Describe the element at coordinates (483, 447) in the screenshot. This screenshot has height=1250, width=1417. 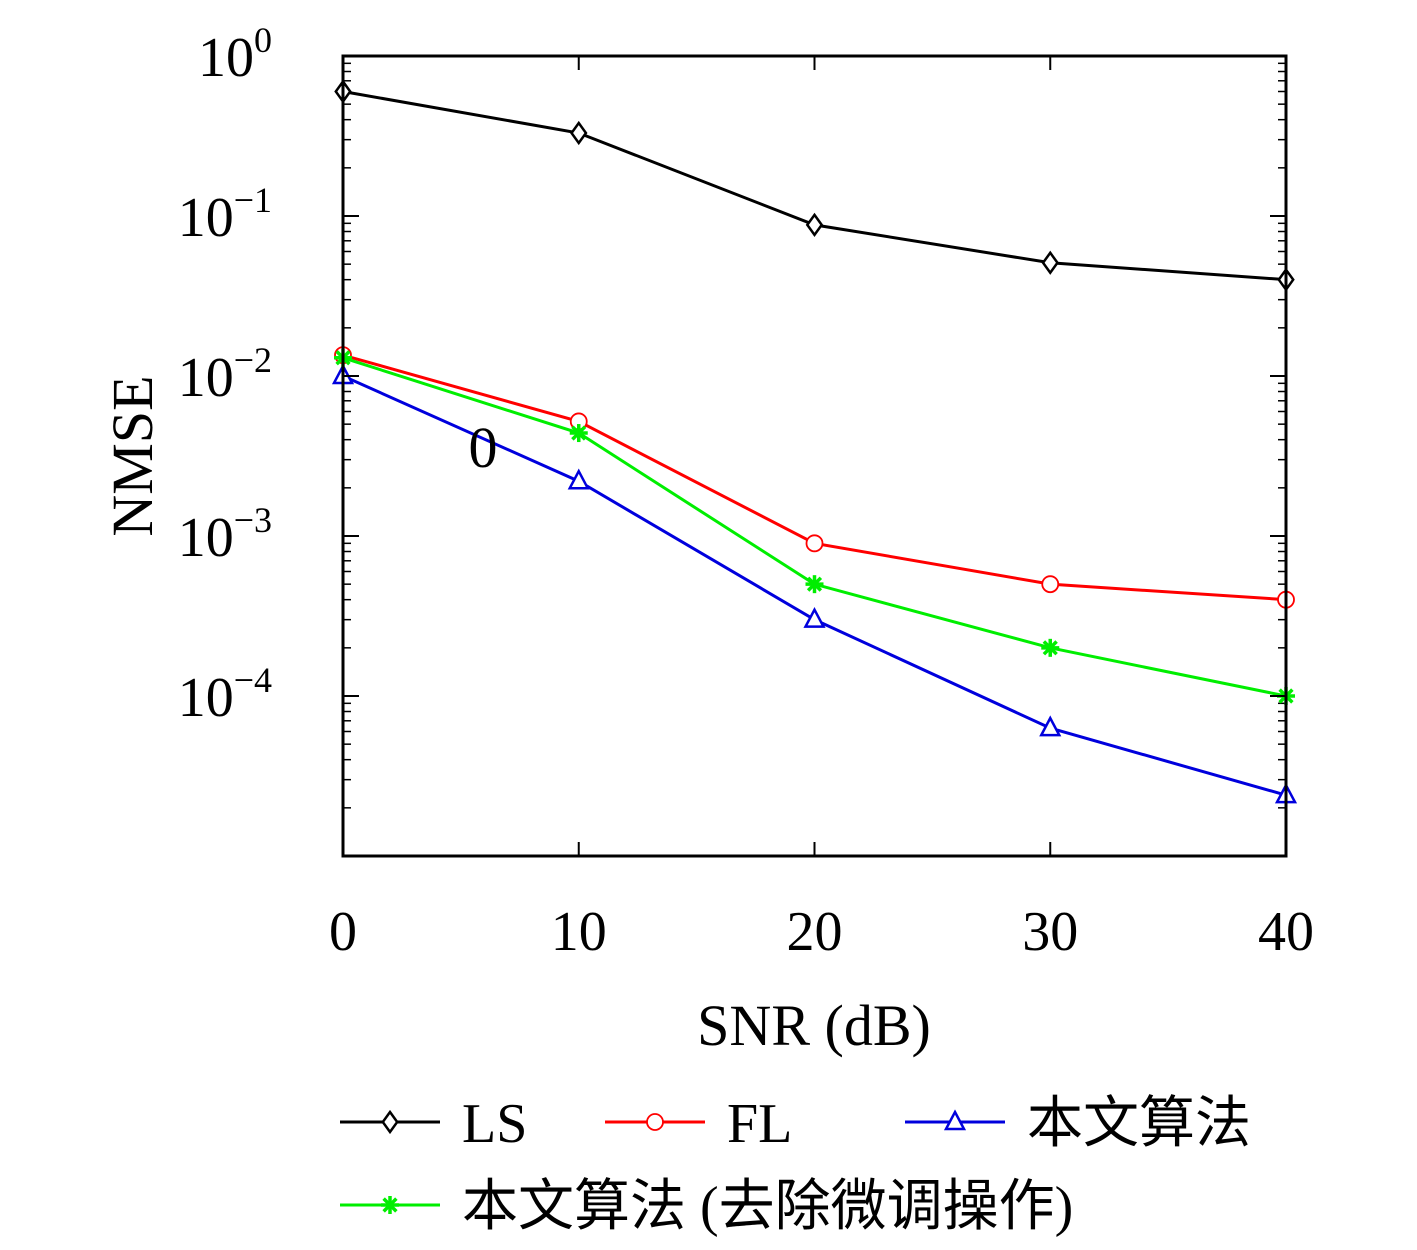
I see `annotation-zero: 0` at that location.